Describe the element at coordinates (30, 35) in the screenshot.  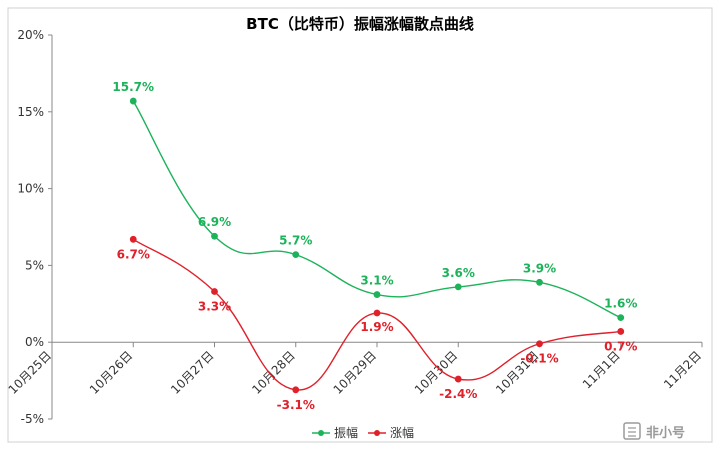
I see `y-tick-label: 20%` at that location.